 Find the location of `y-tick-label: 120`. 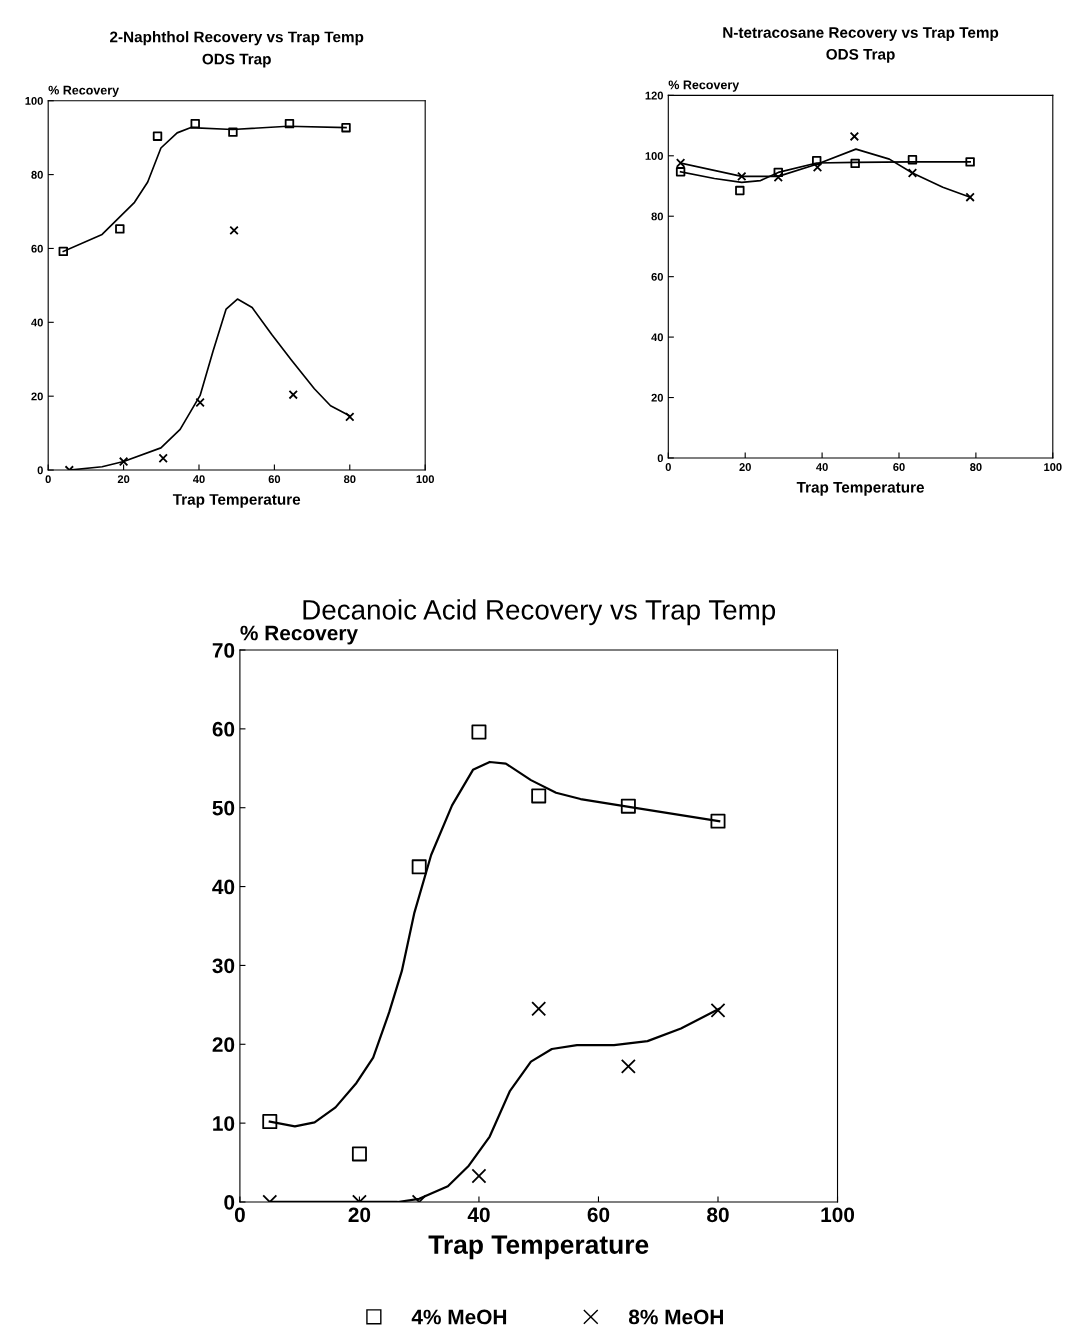

y-tick-label: 120 is located at coordinates (654, 95).